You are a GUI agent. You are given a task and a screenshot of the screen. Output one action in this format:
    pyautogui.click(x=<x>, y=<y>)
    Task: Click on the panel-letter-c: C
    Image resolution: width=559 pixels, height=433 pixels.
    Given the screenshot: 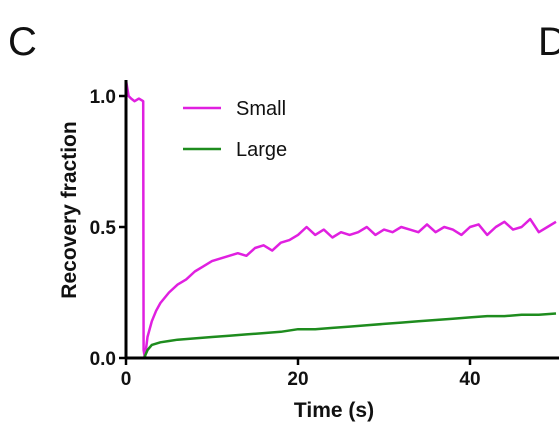 What is the action you would take?
    pyautogui.click(x=22, y=42)
    